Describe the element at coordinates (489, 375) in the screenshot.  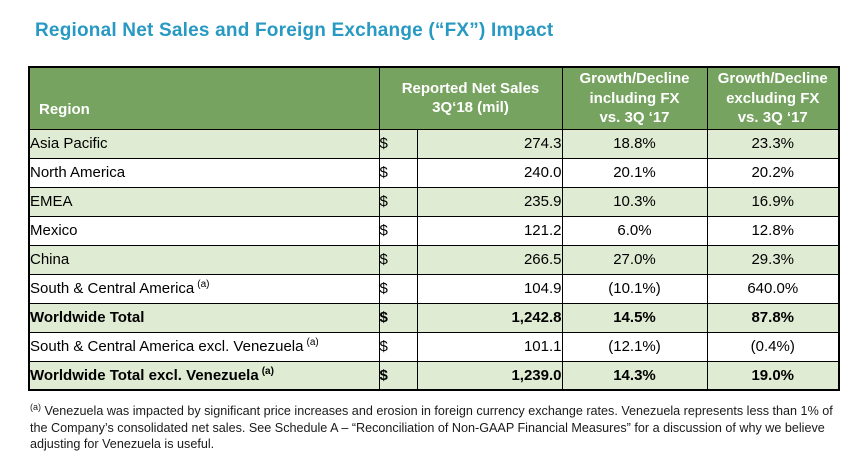
I see `net-sales-value: 1,239.0` at that location.